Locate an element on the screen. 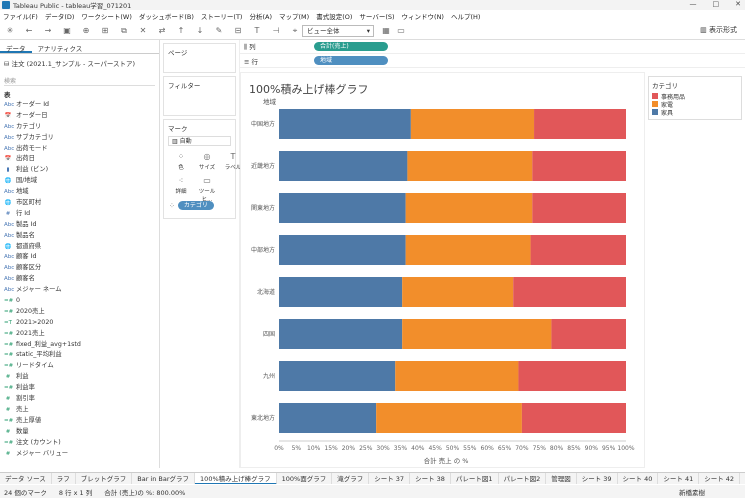 The height and width of the screenshot is (498, 745). field-item: Abc 製品 Id is located at coordinates (81, 225).